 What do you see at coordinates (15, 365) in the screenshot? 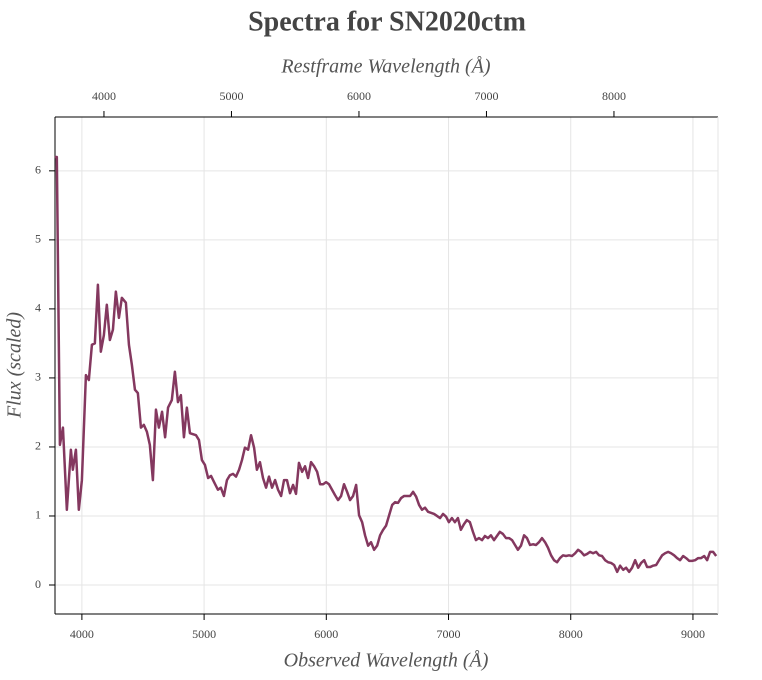
I see `y-axis-label: Flux (scaled)` at bounding box center [15, 365].